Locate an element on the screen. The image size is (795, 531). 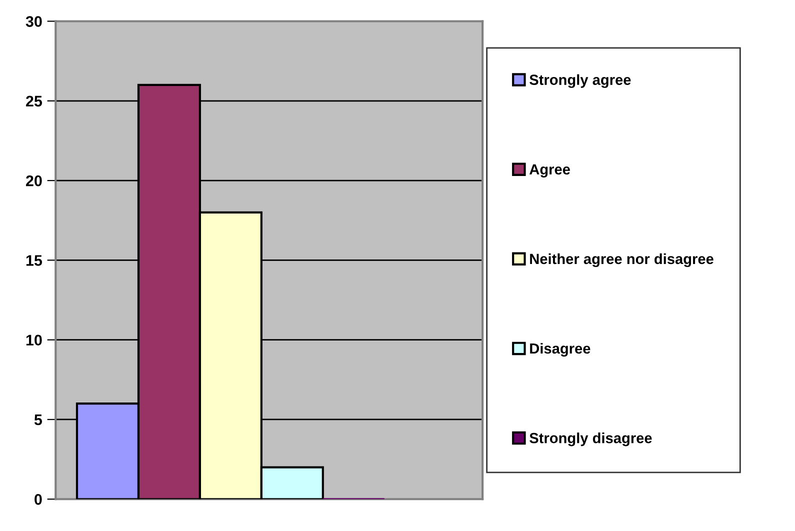
legend-label: Disagree is located at coordinates (560, 349).